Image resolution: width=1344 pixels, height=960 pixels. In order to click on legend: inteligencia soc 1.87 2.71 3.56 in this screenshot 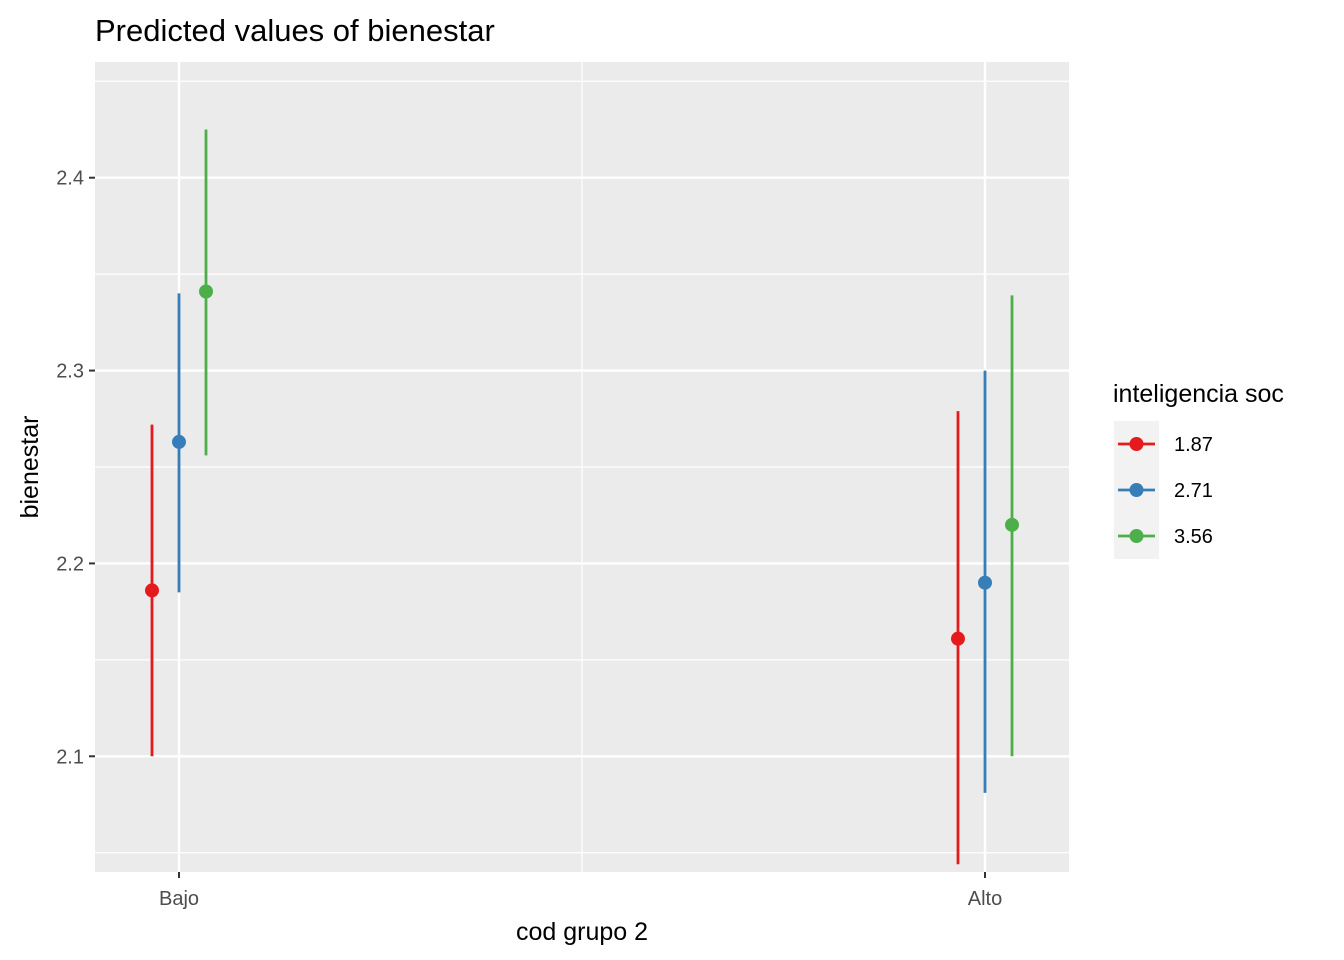, I will do `click(1198, 469)`.